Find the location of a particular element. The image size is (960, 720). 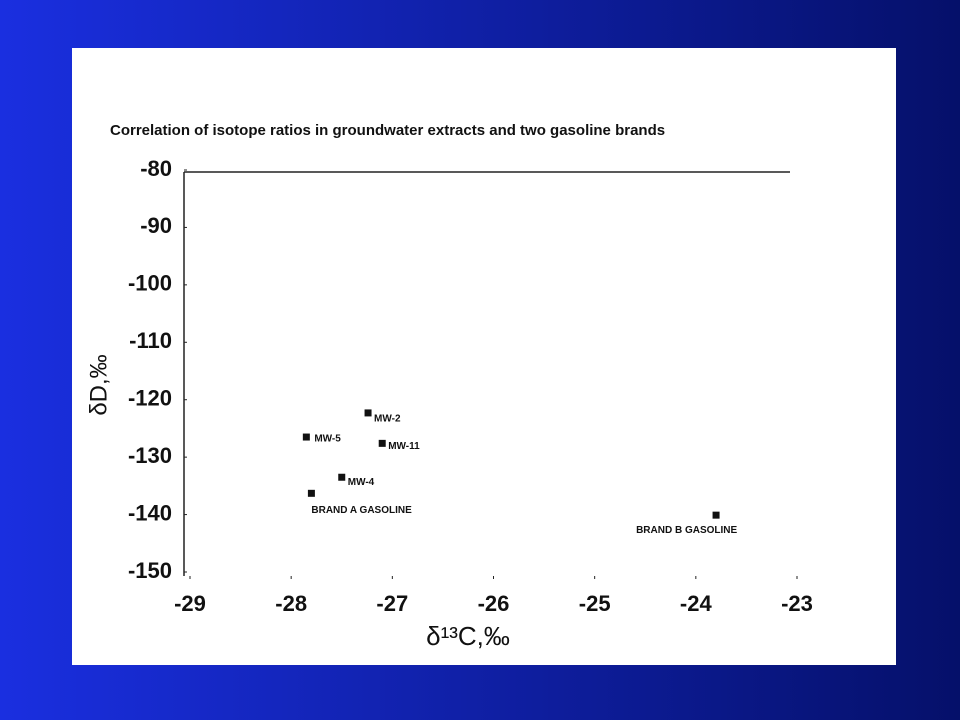

y-axis-label: δD,‰ is located at coordinates (98, 384).